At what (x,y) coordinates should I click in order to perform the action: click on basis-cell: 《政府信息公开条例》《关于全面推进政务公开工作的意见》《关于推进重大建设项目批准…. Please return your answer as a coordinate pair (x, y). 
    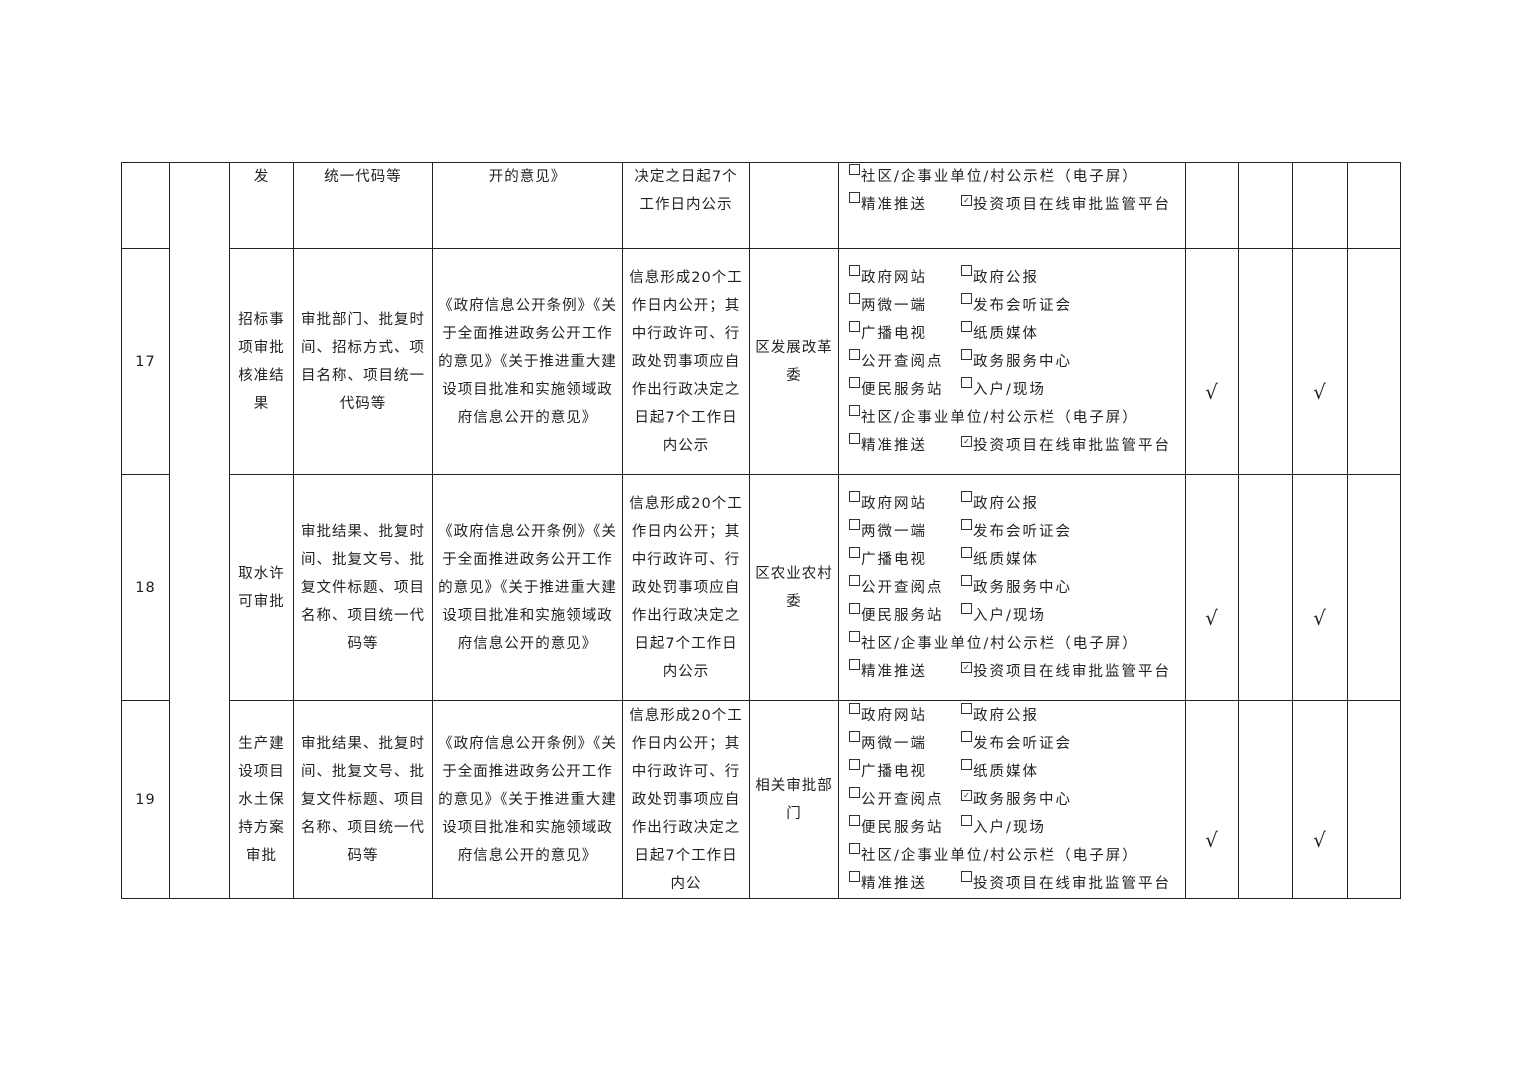
    Looking at the image, I should click on (527, 799).